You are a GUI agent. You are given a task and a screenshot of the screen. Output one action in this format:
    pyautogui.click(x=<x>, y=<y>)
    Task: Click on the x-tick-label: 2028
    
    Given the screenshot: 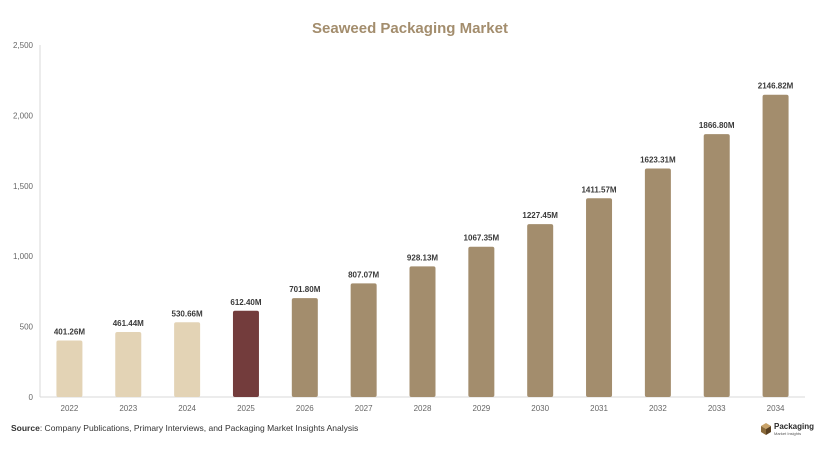 What is the action you would take?
    pyautogui.click(x=423, y=408)
    